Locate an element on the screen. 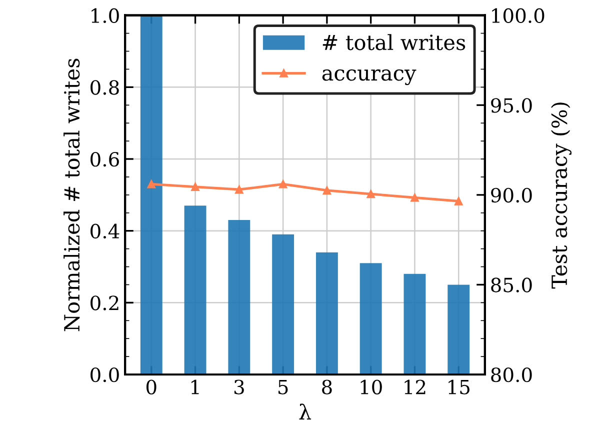 This screenshot has height=438, width=610. x-tick-label: 12 is located at coordinates (415, 387).